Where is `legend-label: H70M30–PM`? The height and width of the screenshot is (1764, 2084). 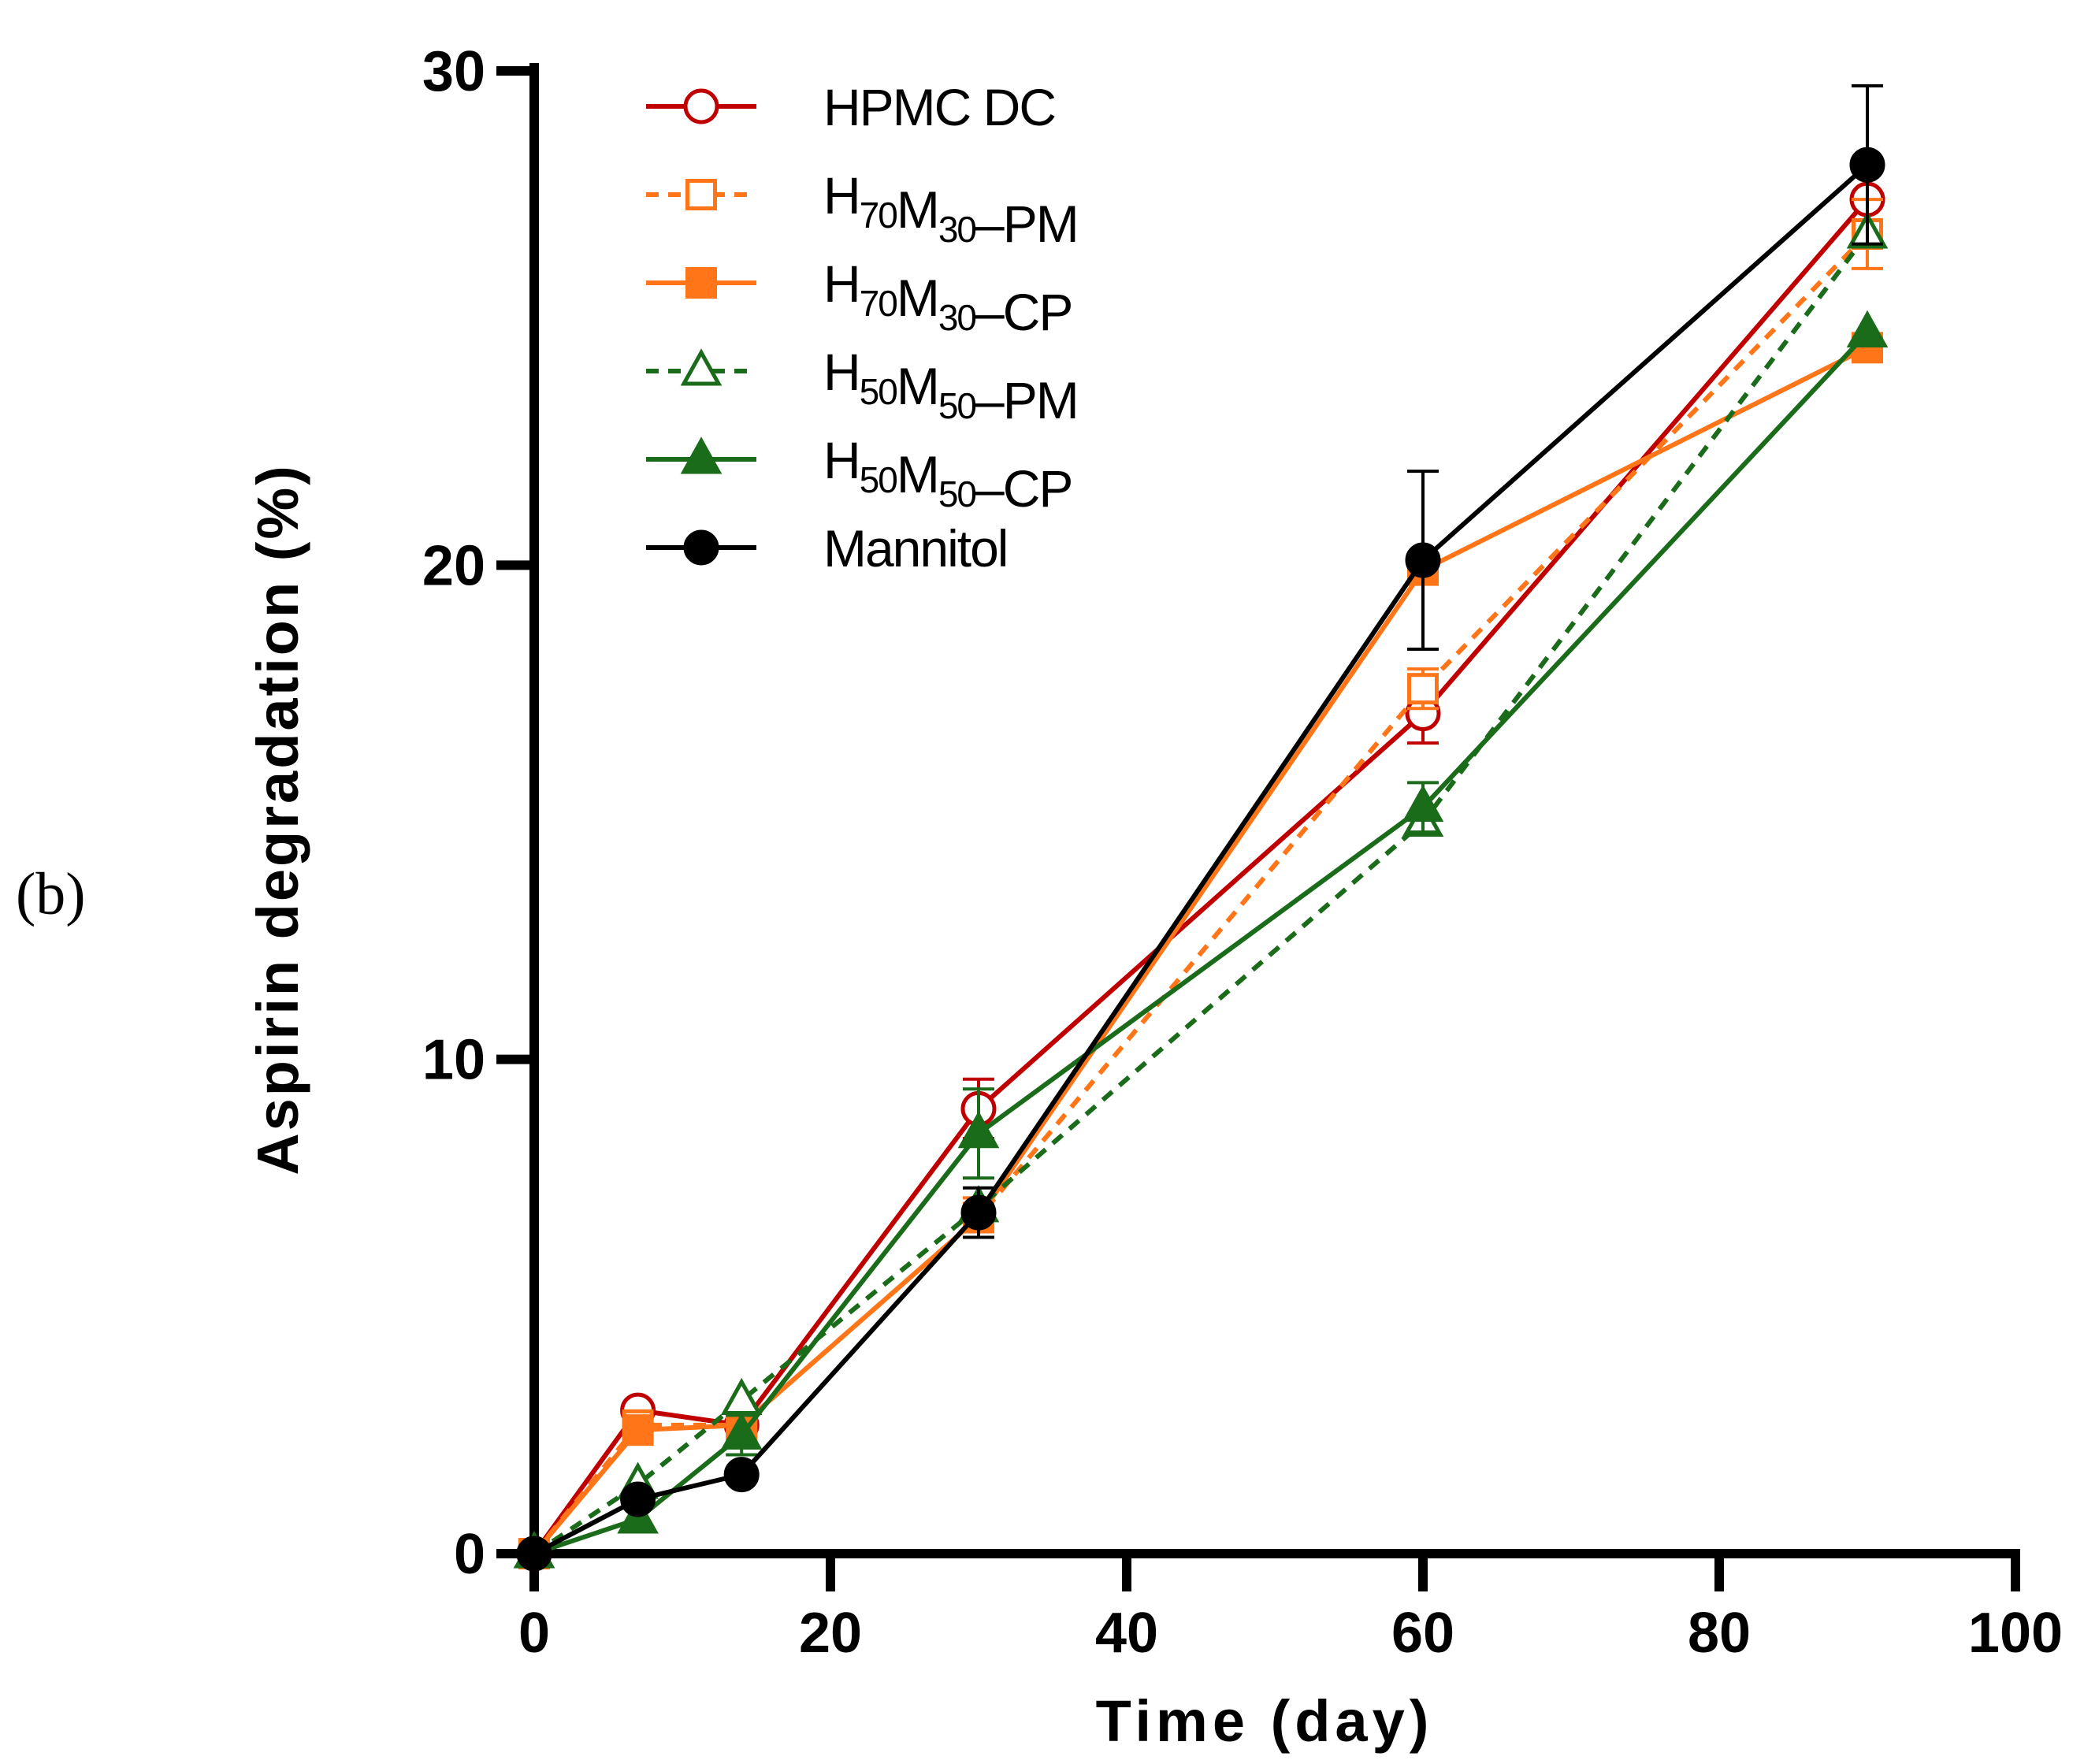
legend-label: H70M30–PM is located at coordinates (951, 209).